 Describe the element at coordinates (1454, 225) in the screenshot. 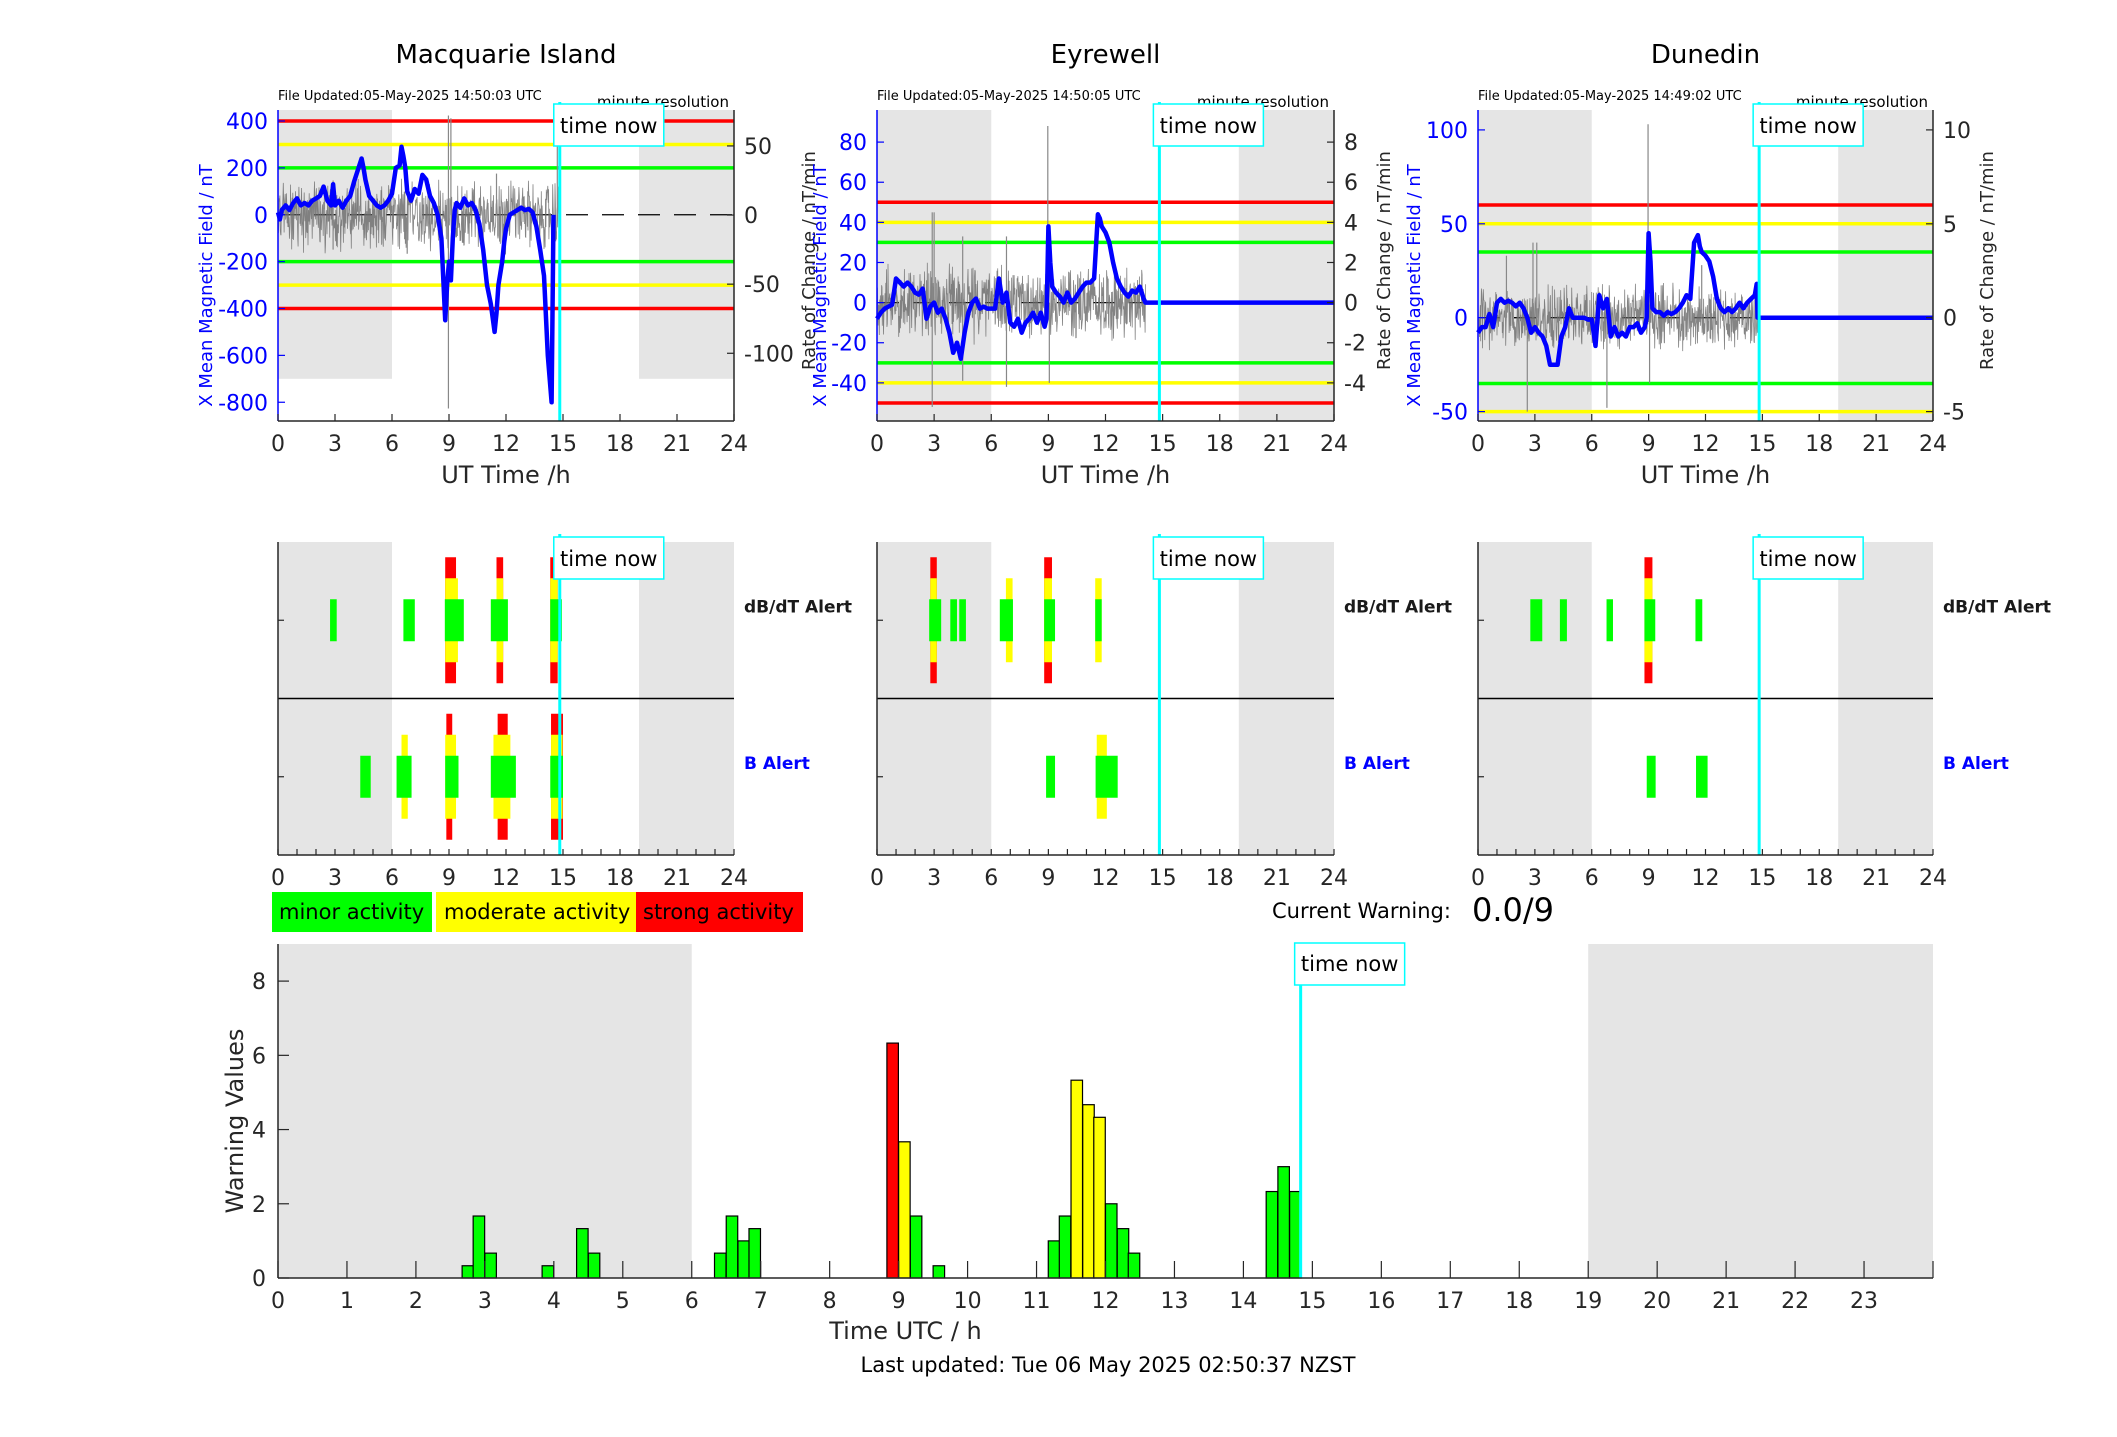

I see `y-tick-label: 50` at that location.